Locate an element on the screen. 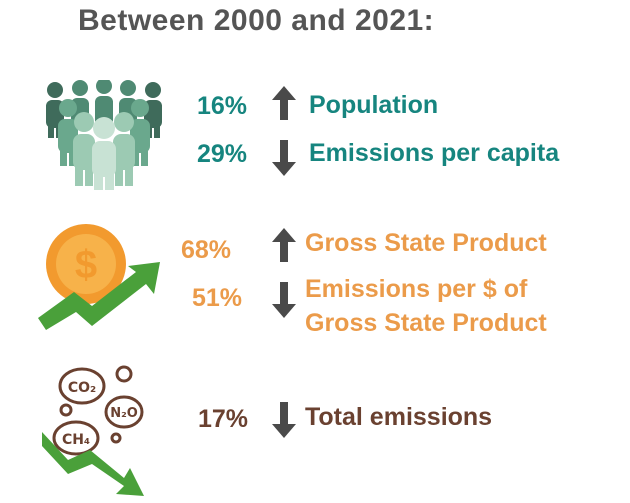  total-emissions-percent: 17% is located at coordinates (223, 419).